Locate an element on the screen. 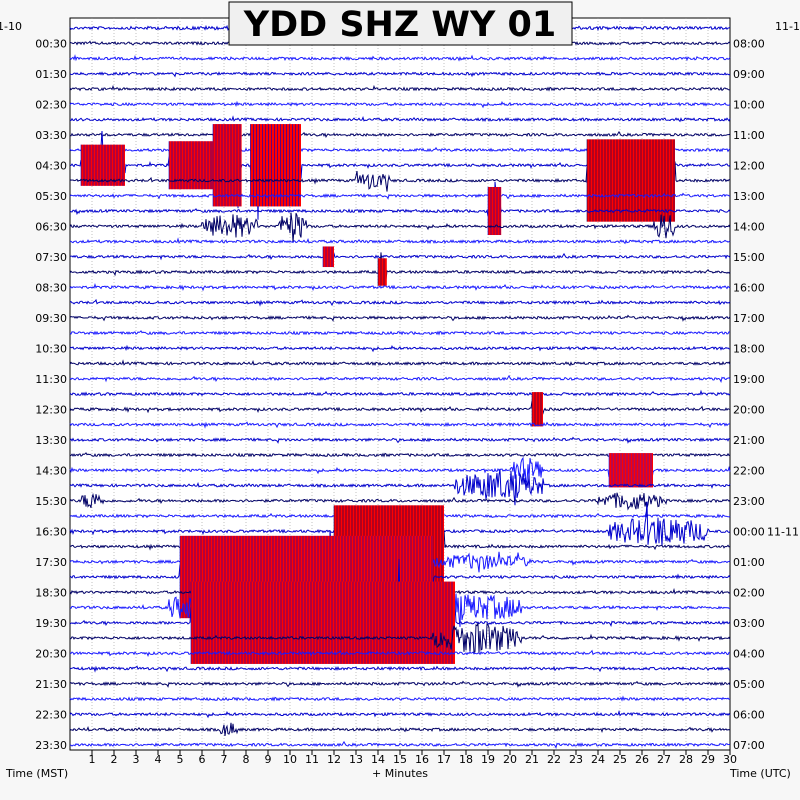 The height and width of the screenshot is (800, 800). left-time-label: 04:30 is located at coordinates (51, 165).